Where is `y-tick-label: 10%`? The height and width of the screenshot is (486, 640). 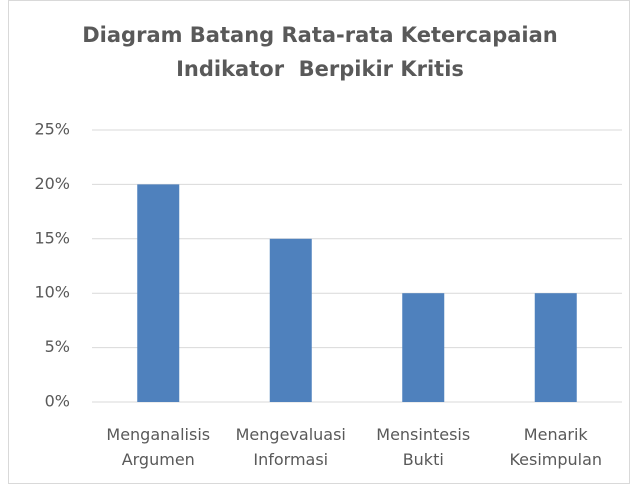
y-tick-label: 10% is located at coordinates (52, 292).